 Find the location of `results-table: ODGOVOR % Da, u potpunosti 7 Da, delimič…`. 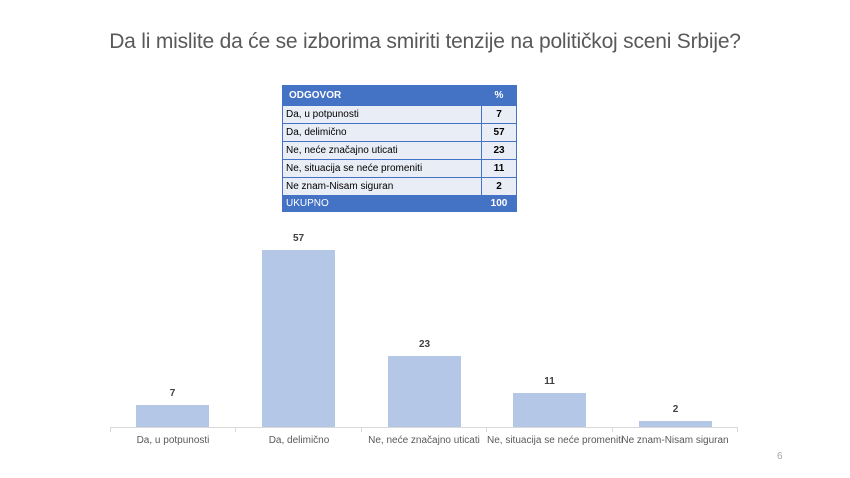

results-table: ODGOVOR % Da, u potpunosti 7 Da, delimič… is located at coordinates (399, 148).